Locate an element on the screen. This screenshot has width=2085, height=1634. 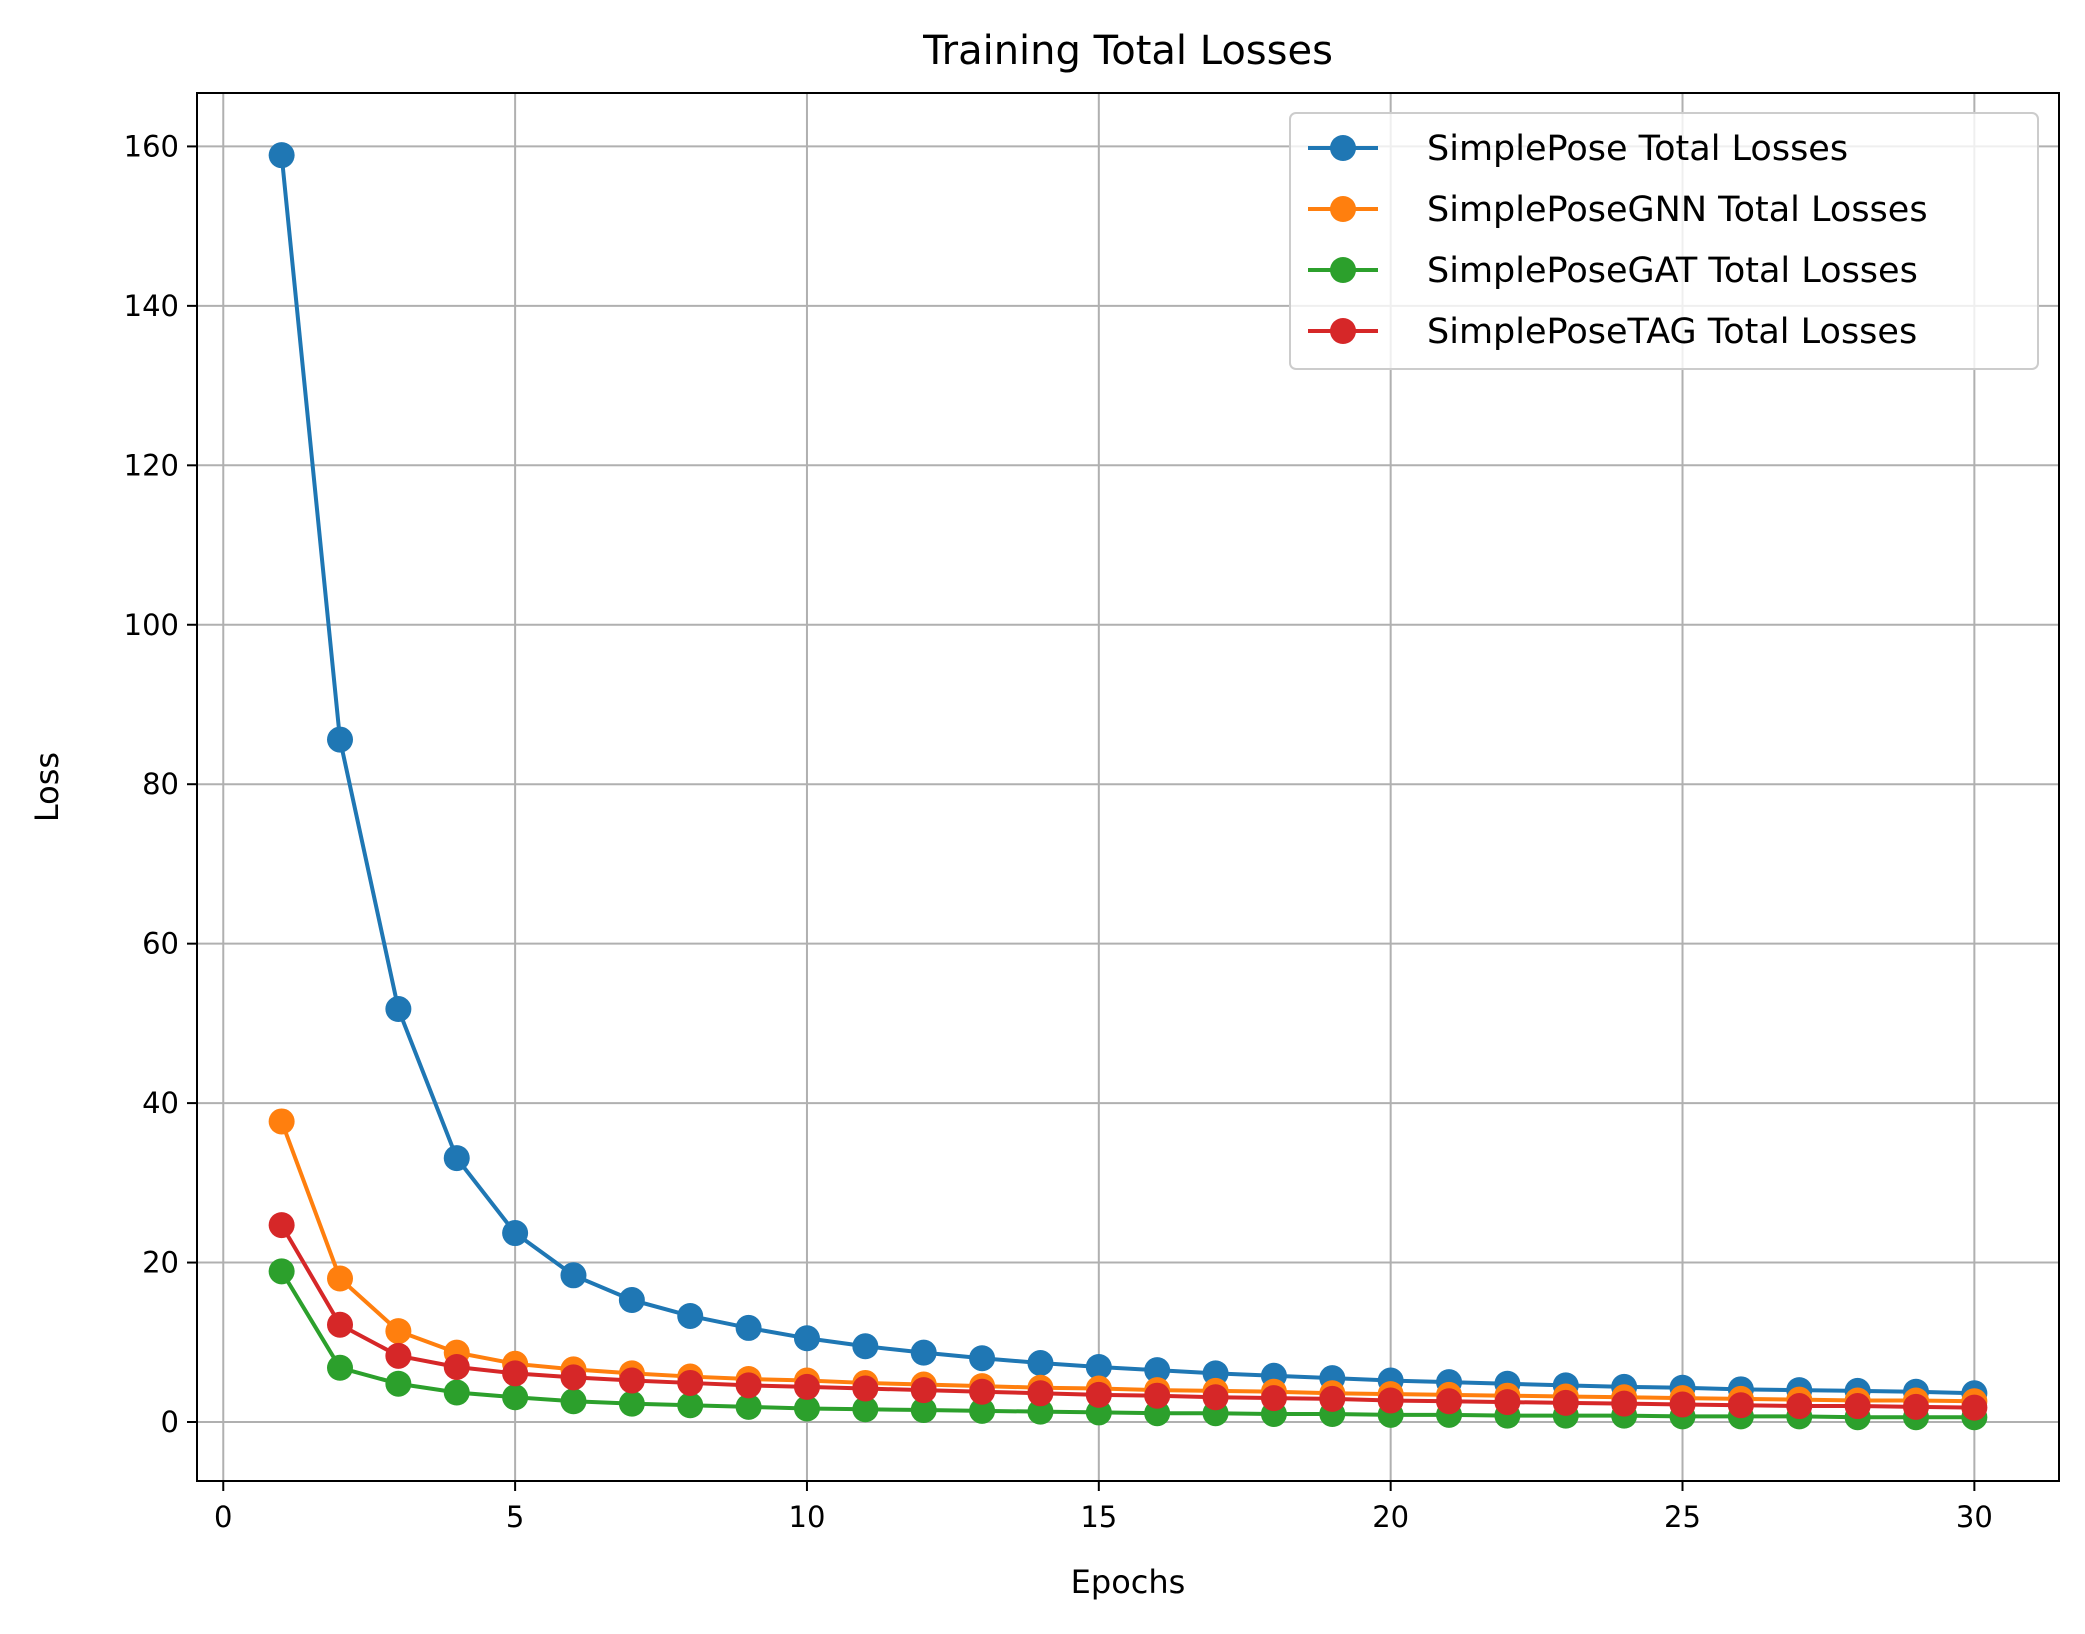
legend-item: SimplePoseGAT Total Losses is located at coordinates (1613, 271).